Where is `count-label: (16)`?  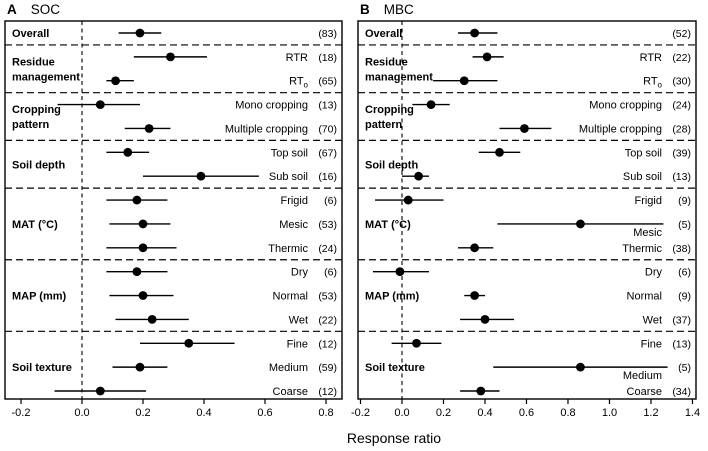 count-label: (16) is located at coordinates (327, 177).